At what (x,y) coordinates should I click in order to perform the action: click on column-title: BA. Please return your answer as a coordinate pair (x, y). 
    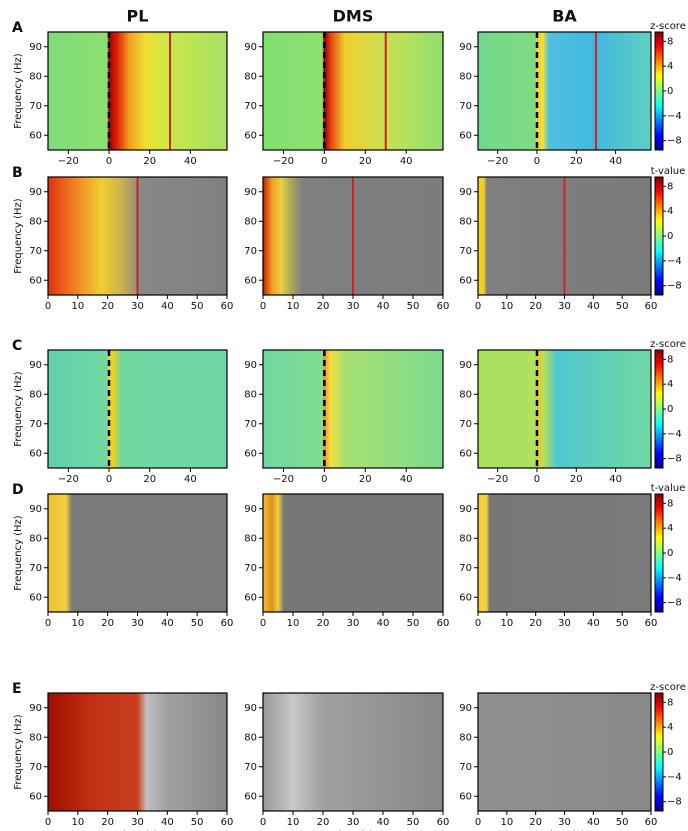
    Looking at the image, I should click on (564, 16).